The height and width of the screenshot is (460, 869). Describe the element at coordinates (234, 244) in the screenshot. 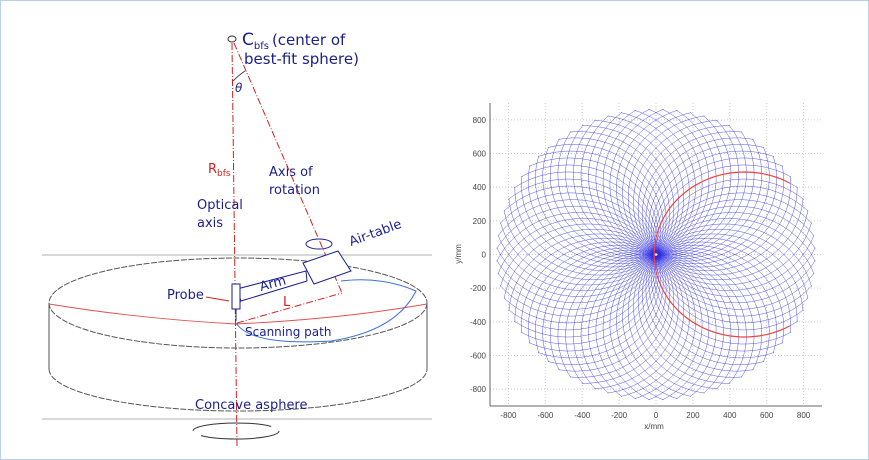

I see `optical-axis-line` at that location.